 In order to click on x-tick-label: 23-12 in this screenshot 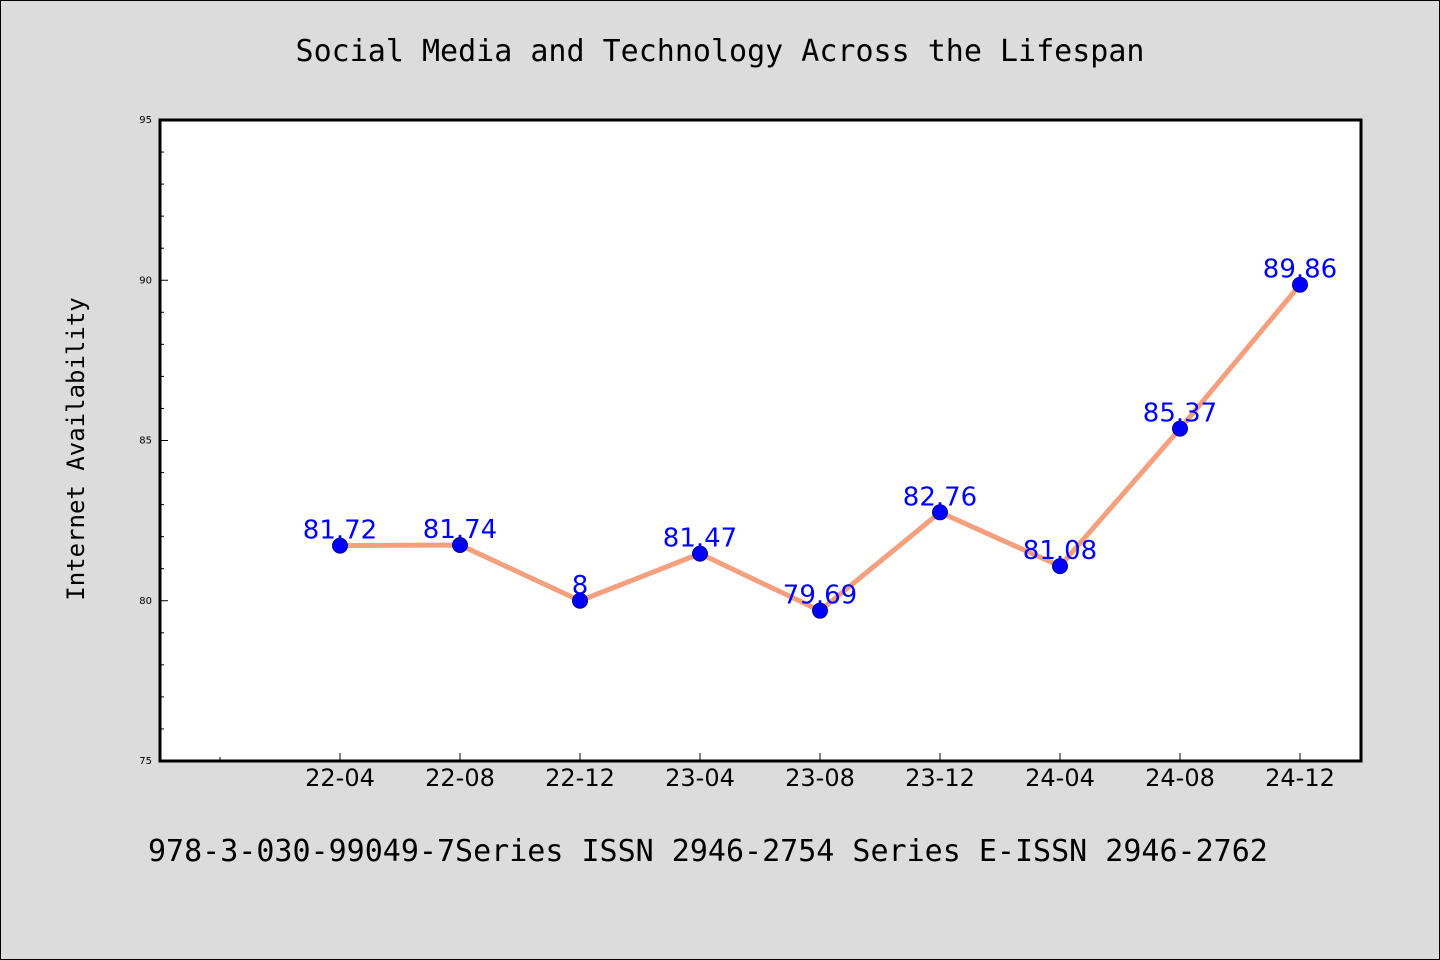, I will do `click(940, 778)`.